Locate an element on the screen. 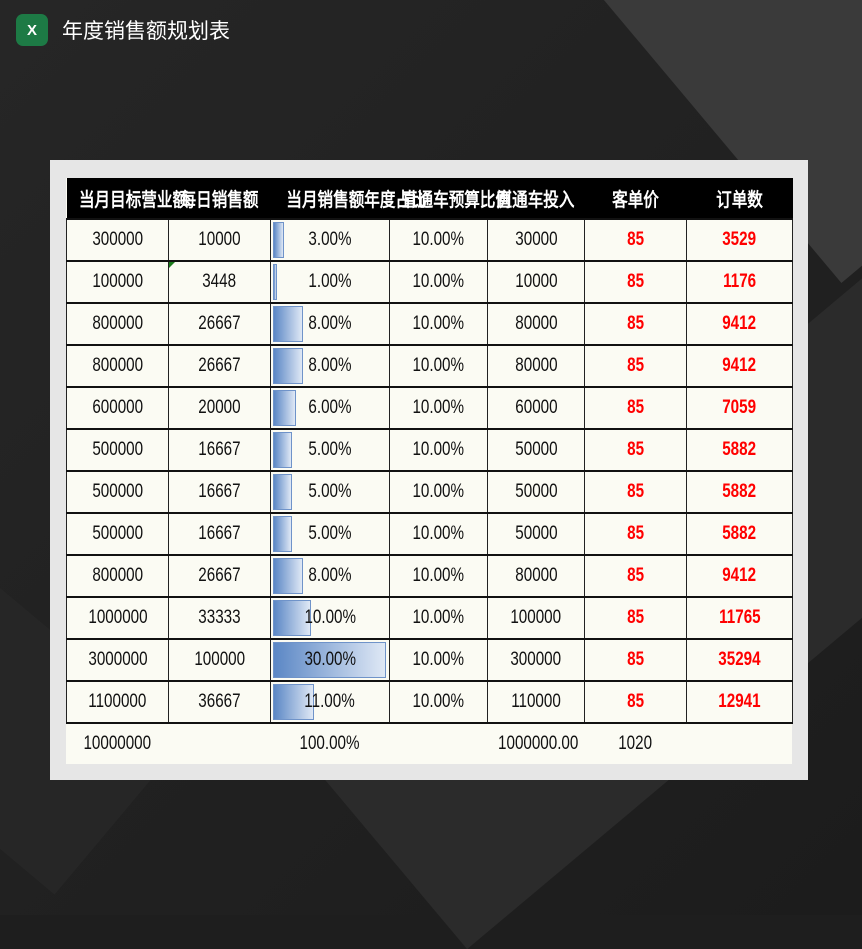 Image resolution: width=862 pixels, height=949 pixels. table-cell: 3529 is located at coordinates (739, 240).